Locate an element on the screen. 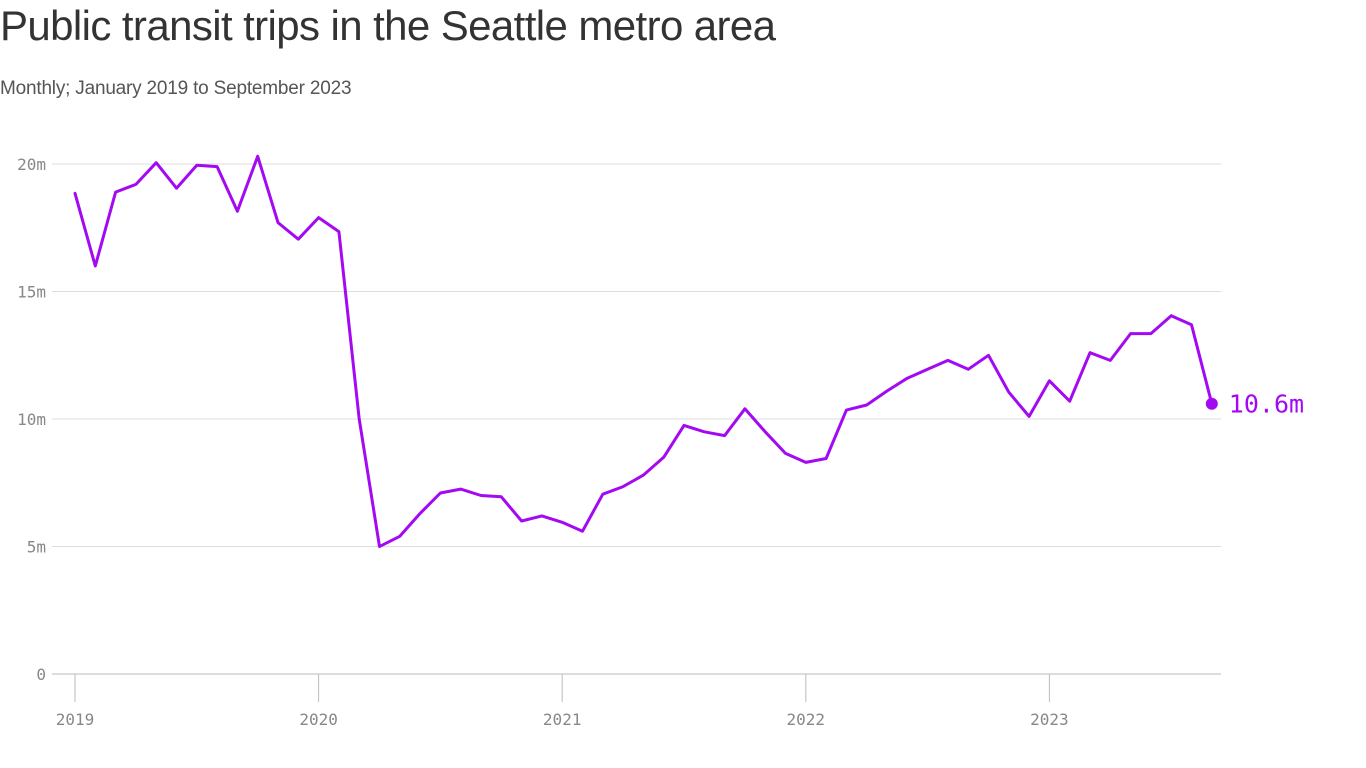 The image size is (1366, 768). x-tick-label: 2019 is located at coordinates (75, 719).